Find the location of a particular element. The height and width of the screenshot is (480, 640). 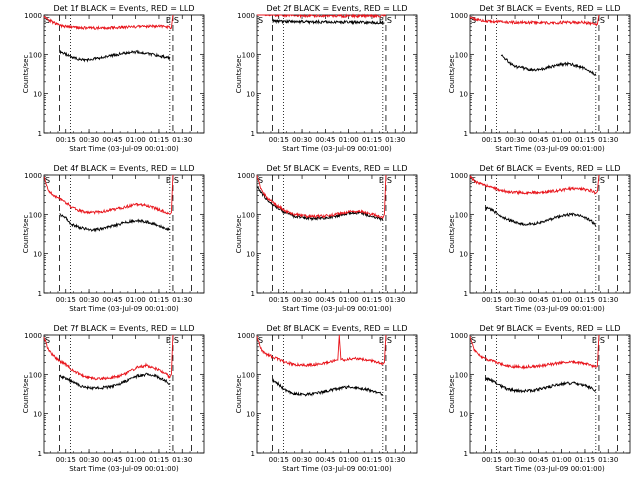

chart-title: Det 1f BLACK = Events, RED = LLD is located at coordinates (123, 8).